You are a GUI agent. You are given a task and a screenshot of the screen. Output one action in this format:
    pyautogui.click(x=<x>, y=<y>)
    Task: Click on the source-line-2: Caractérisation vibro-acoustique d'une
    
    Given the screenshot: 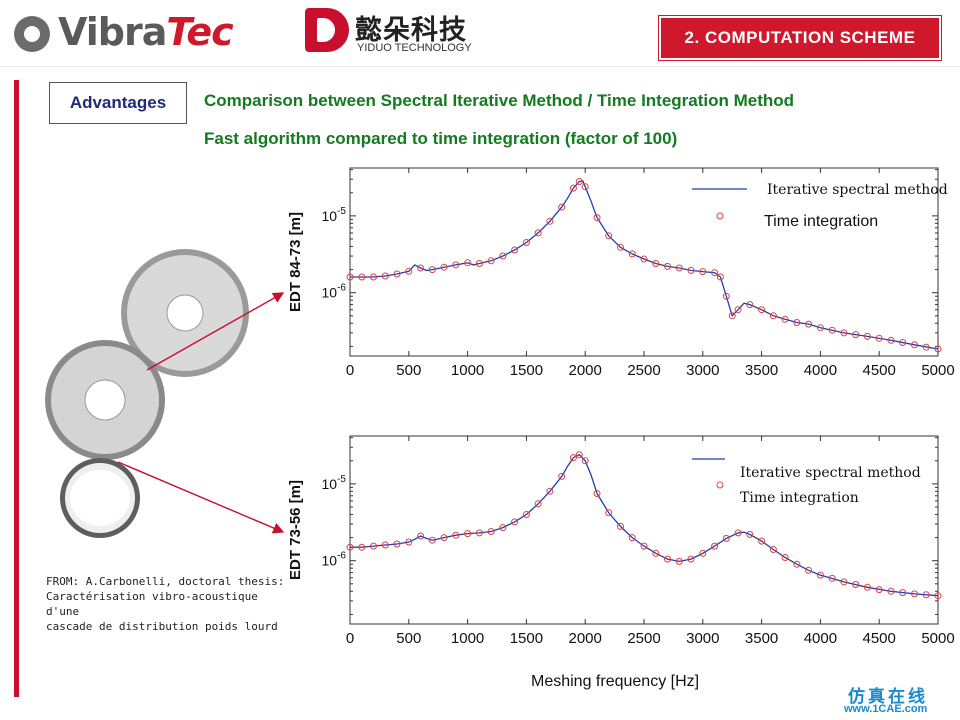 What is the action you would take?
    pyautogui.click(x=152, y=604)
    